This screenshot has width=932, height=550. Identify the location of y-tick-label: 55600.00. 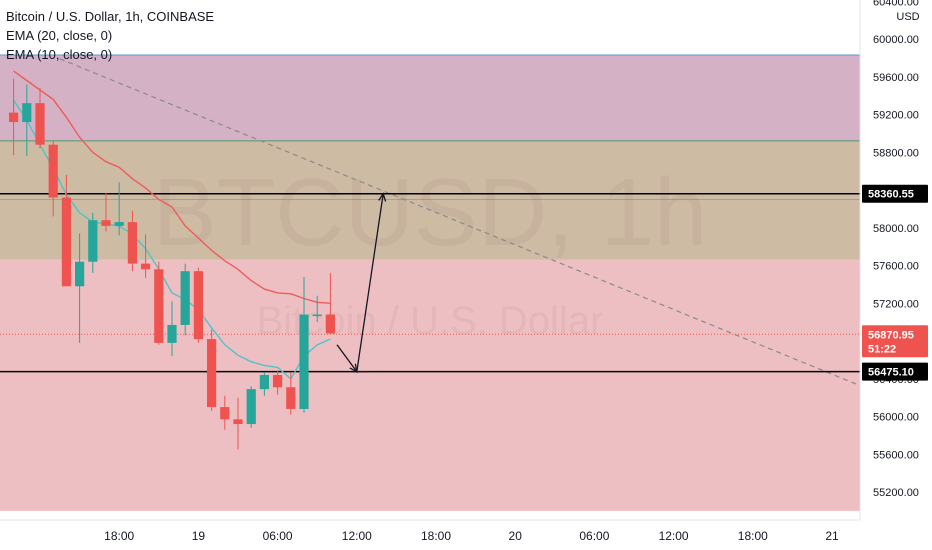
(896, 455).